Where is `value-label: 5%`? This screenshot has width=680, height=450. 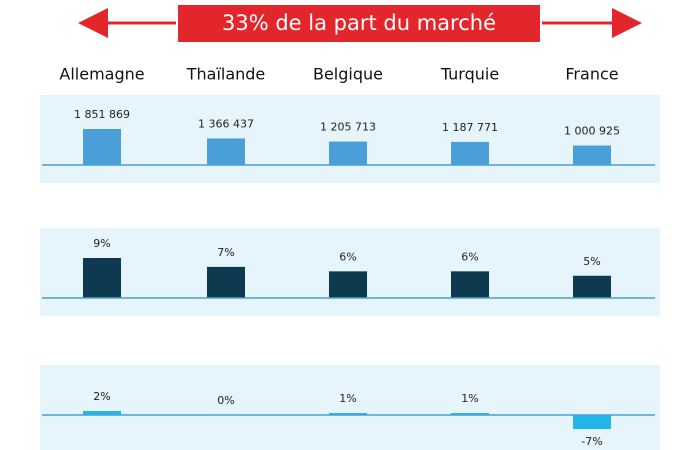
value-label: 5% is located at coordinates (591, 261).